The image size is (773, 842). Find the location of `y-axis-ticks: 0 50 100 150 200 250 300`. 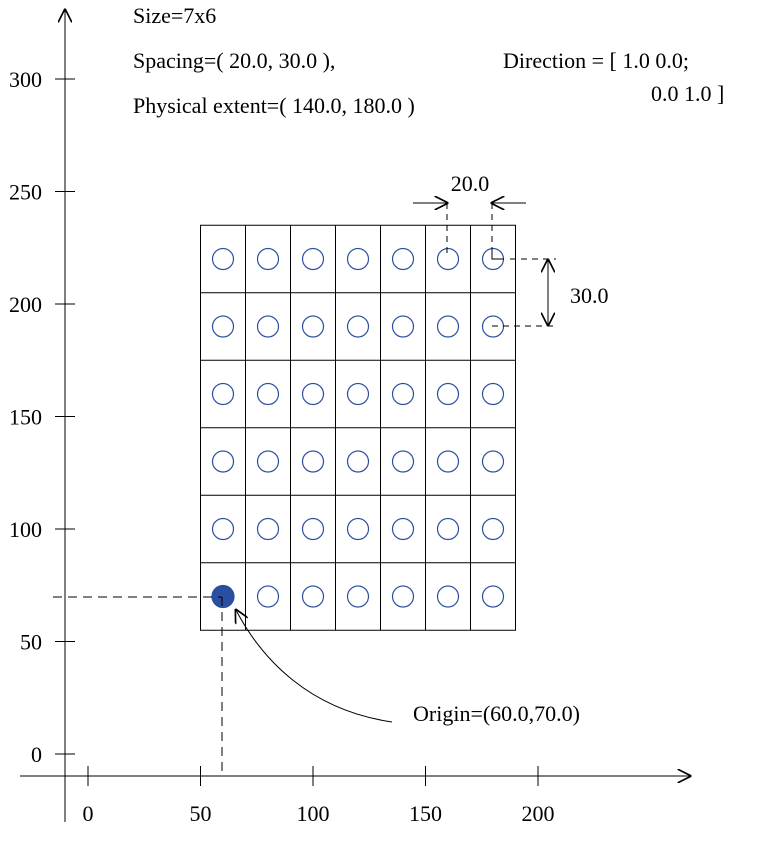

y-axis-ticks: 0 50 100 150 200 250 300 is located at coordinates (42, 417).